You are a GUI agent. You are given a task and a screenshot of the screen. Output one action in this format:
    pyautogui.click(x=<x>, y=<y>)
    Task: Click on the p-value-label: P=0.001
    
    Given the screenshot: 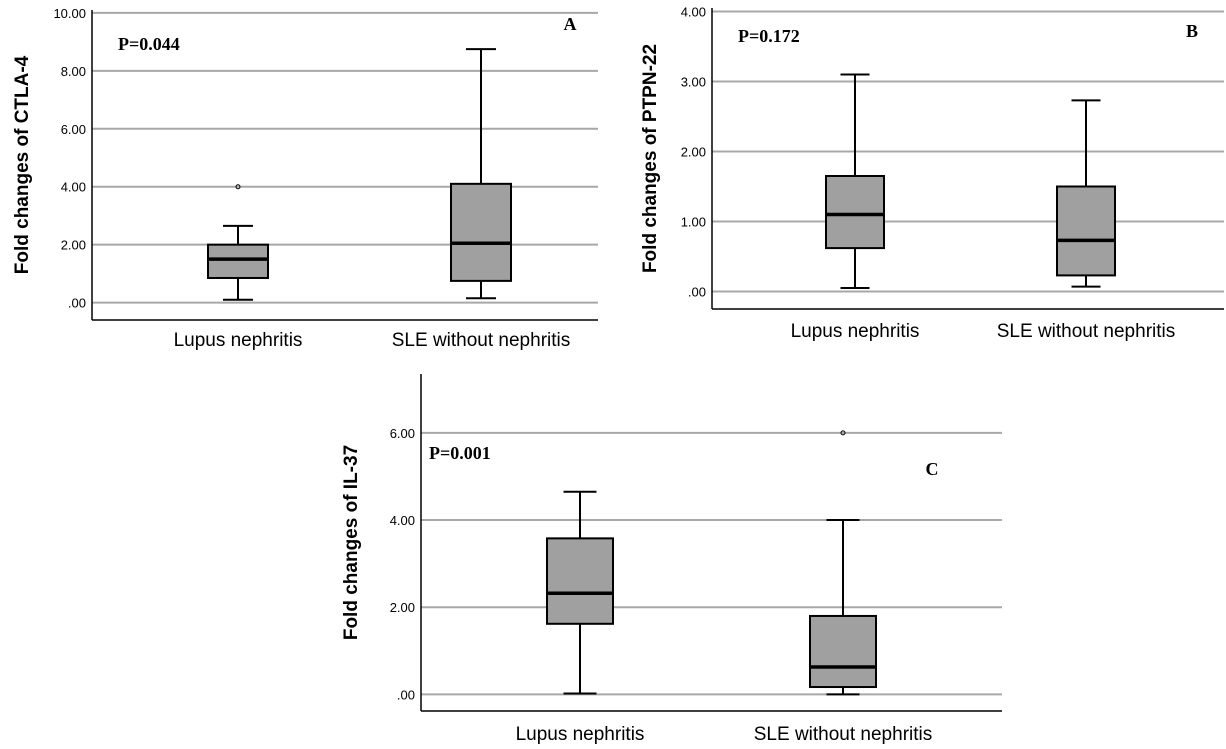 What is the action you would take?
    pyautogui.click(x=460, y=453)
    